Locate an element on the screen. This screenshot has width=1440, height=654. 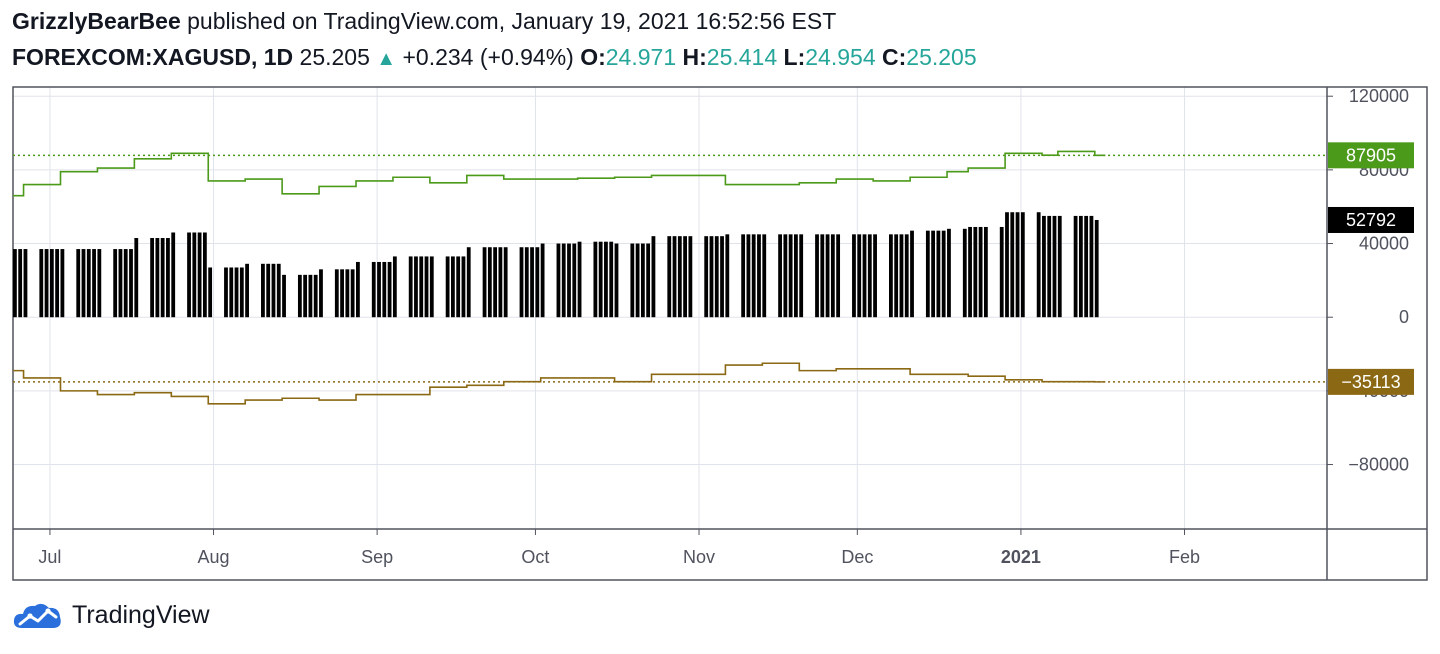
high-label: H: is located at coordinates (694, 57).